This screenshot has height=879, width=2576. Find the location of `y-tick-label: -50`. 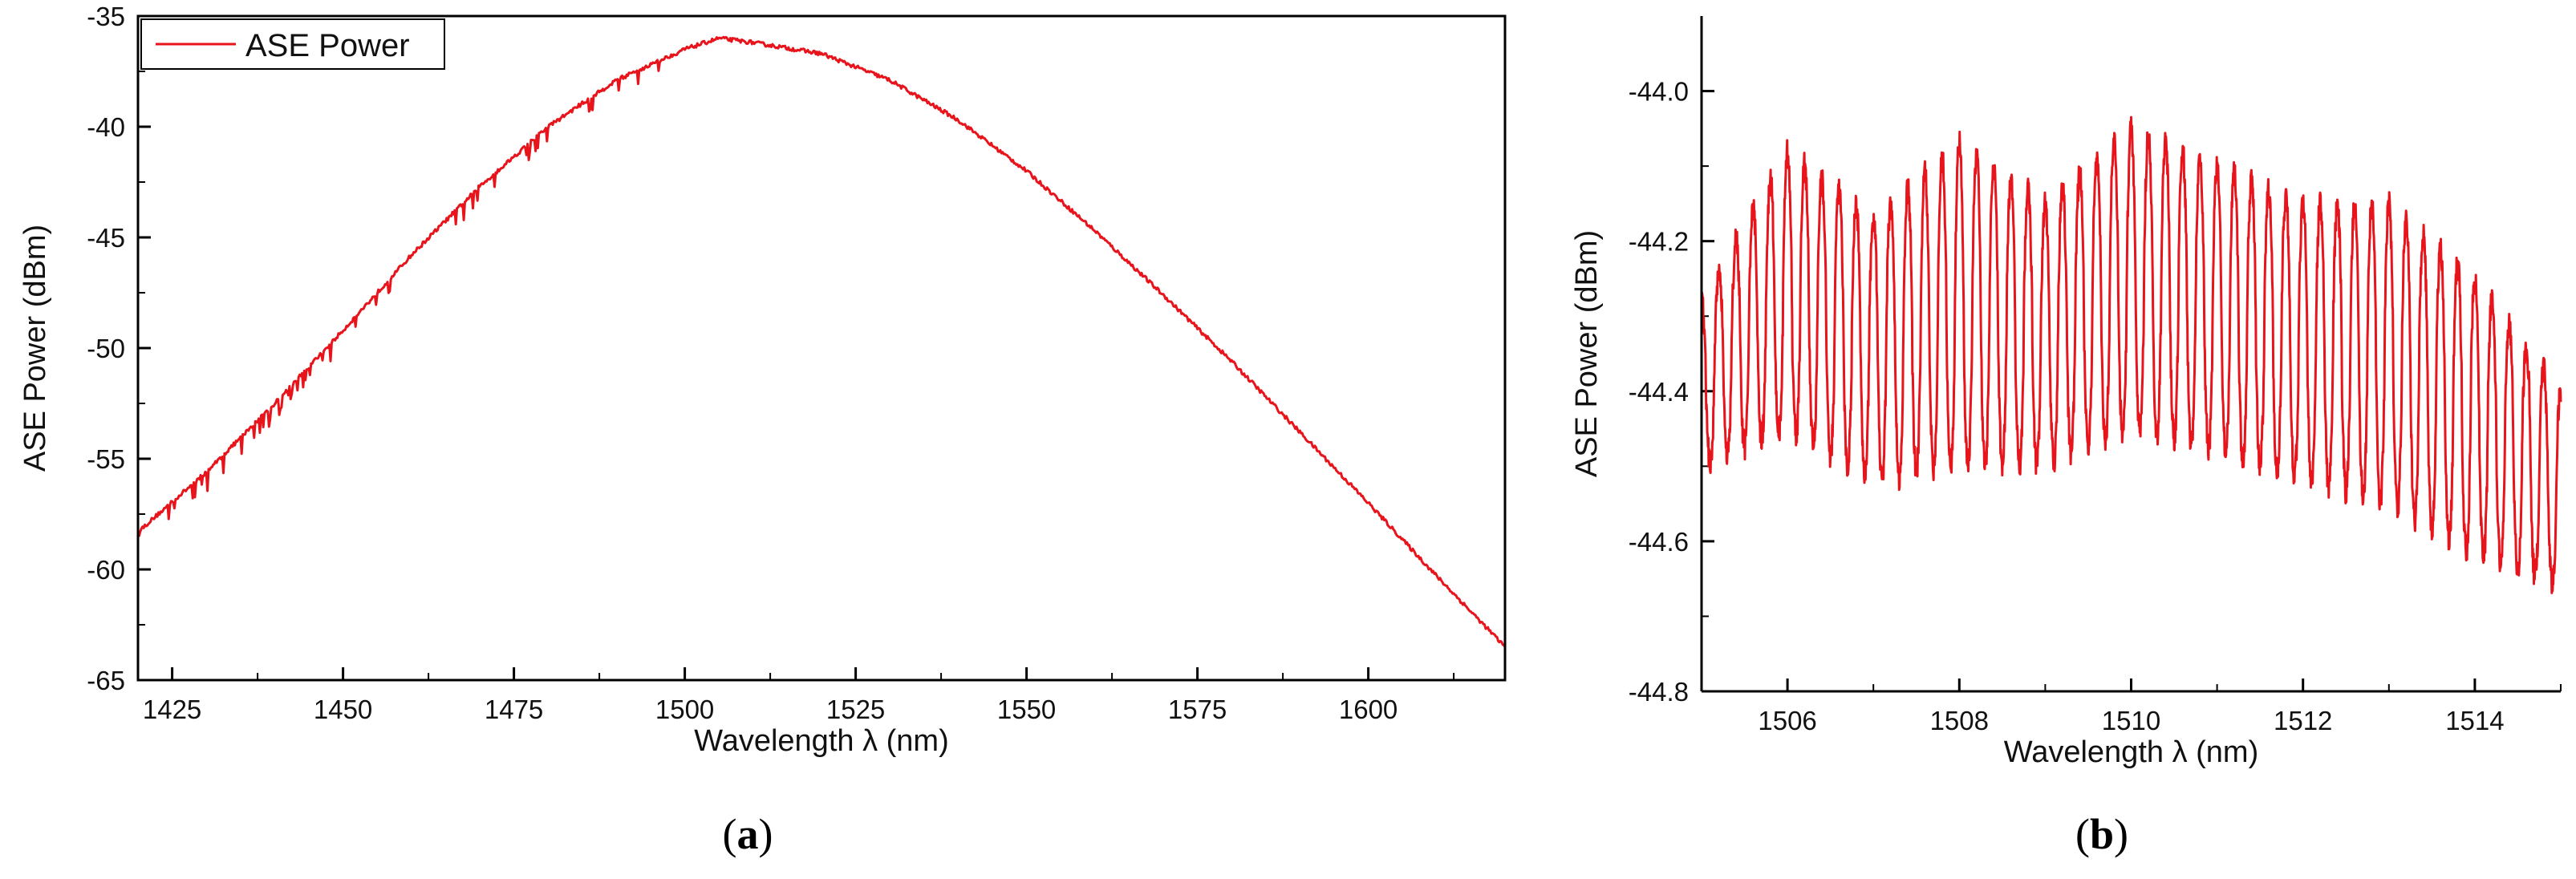

y-tick-label: -50 is located at coordinates (106, 348).